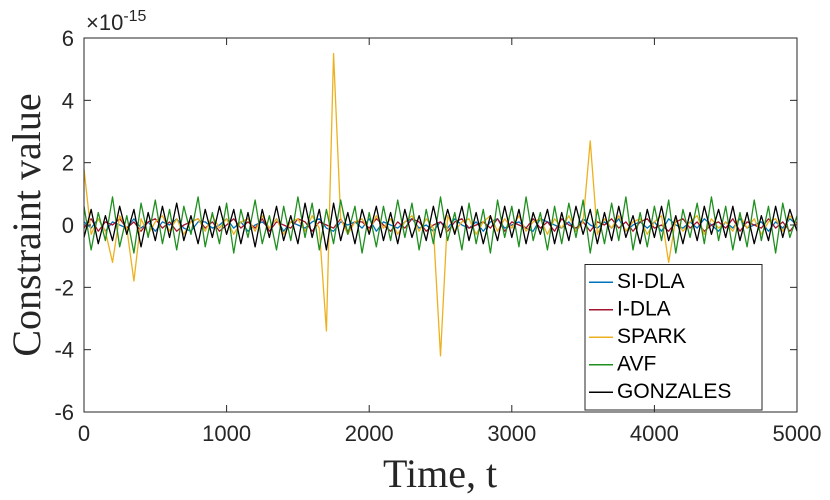  I want to click on y-axis-label: Constraint value, so click(26, 224).